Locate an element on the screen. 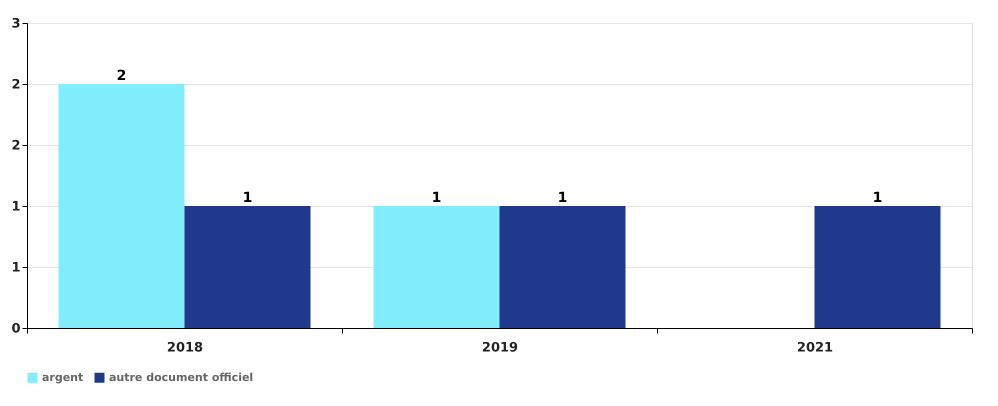 The width and height of the screenshot is (998, 406). data-label: 2 is located at coordinates (121, 76).